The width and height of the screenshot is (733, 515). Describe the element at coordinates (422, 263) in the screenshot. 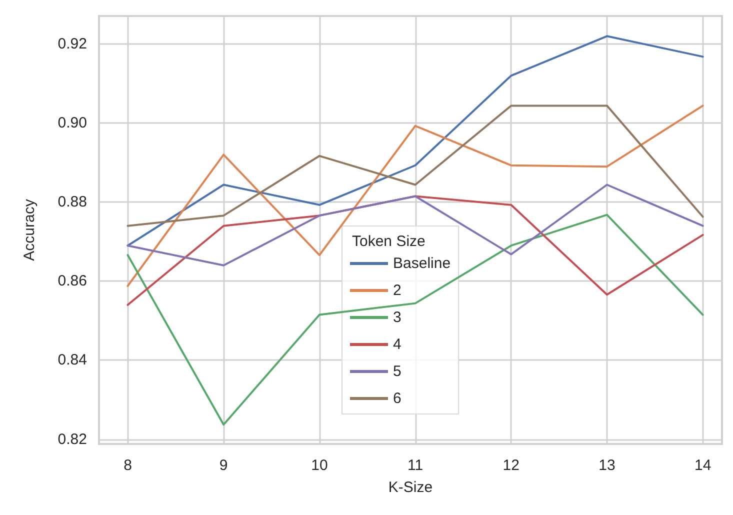

I see `legend-label: Baseline` at that location.